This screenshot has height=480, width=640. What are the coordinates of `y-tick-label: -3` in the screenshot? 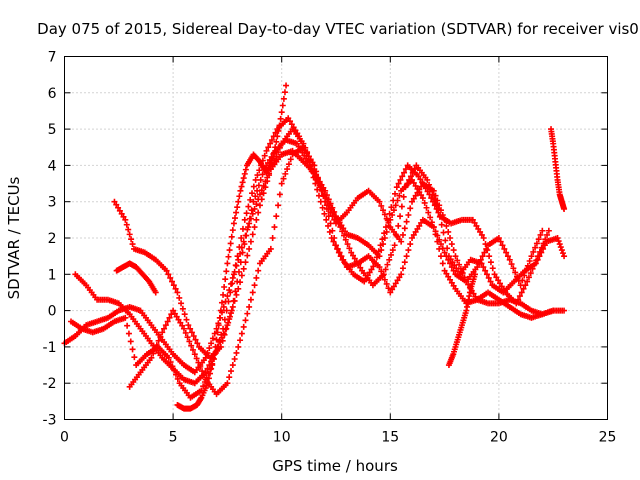 It's located at (50, 421).